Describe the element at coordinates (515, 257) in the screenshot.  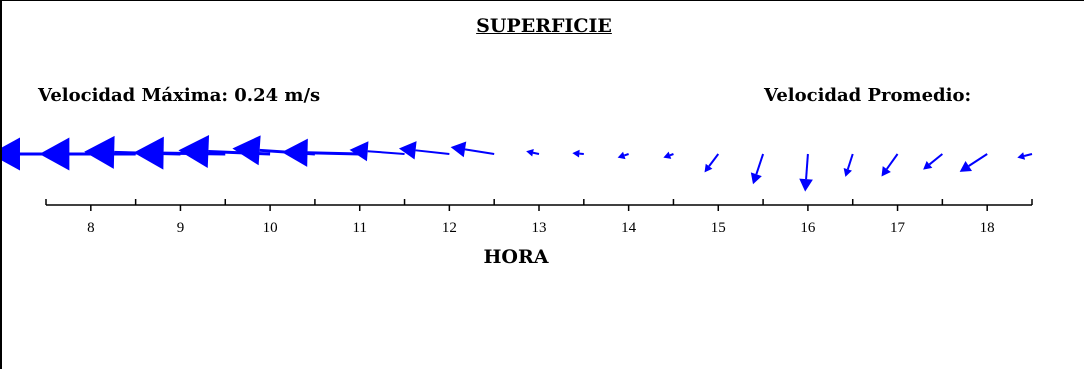
I see `x-axis-label: HORA` at that location.